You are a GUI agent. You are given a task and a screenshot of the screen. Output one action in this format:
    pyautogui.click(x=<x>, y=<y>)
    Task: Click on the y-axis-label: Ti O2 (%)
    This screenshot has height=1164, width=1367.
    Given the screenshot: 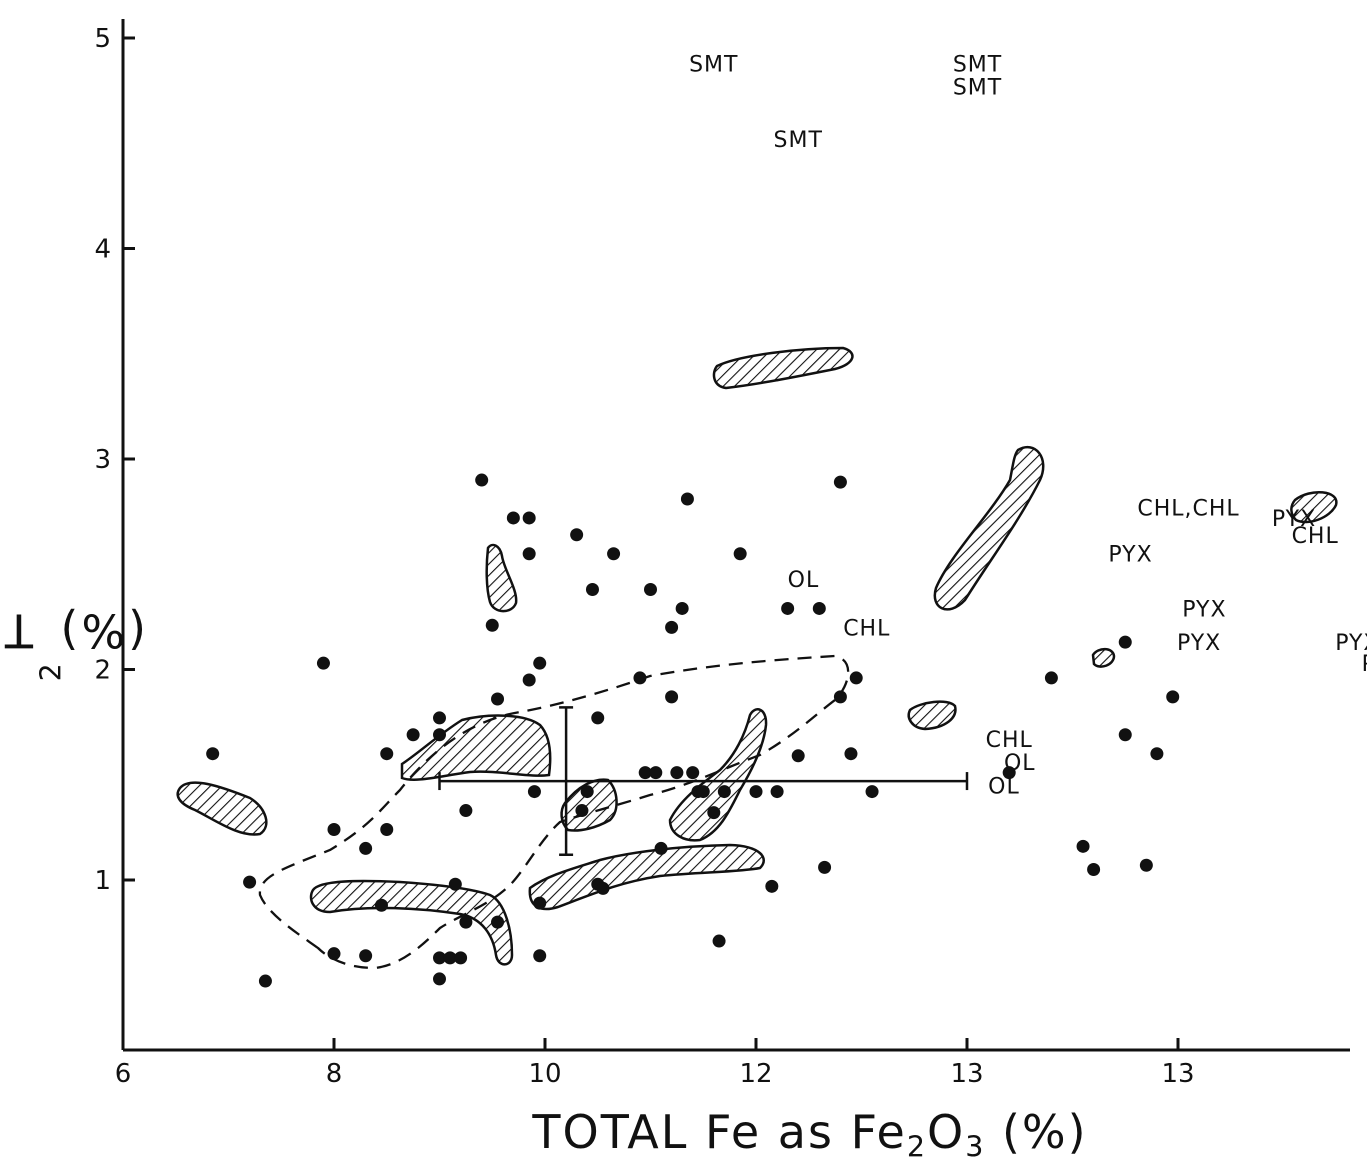 What is the action you would take?
    pyautogui.click(x=72, y=630)
    